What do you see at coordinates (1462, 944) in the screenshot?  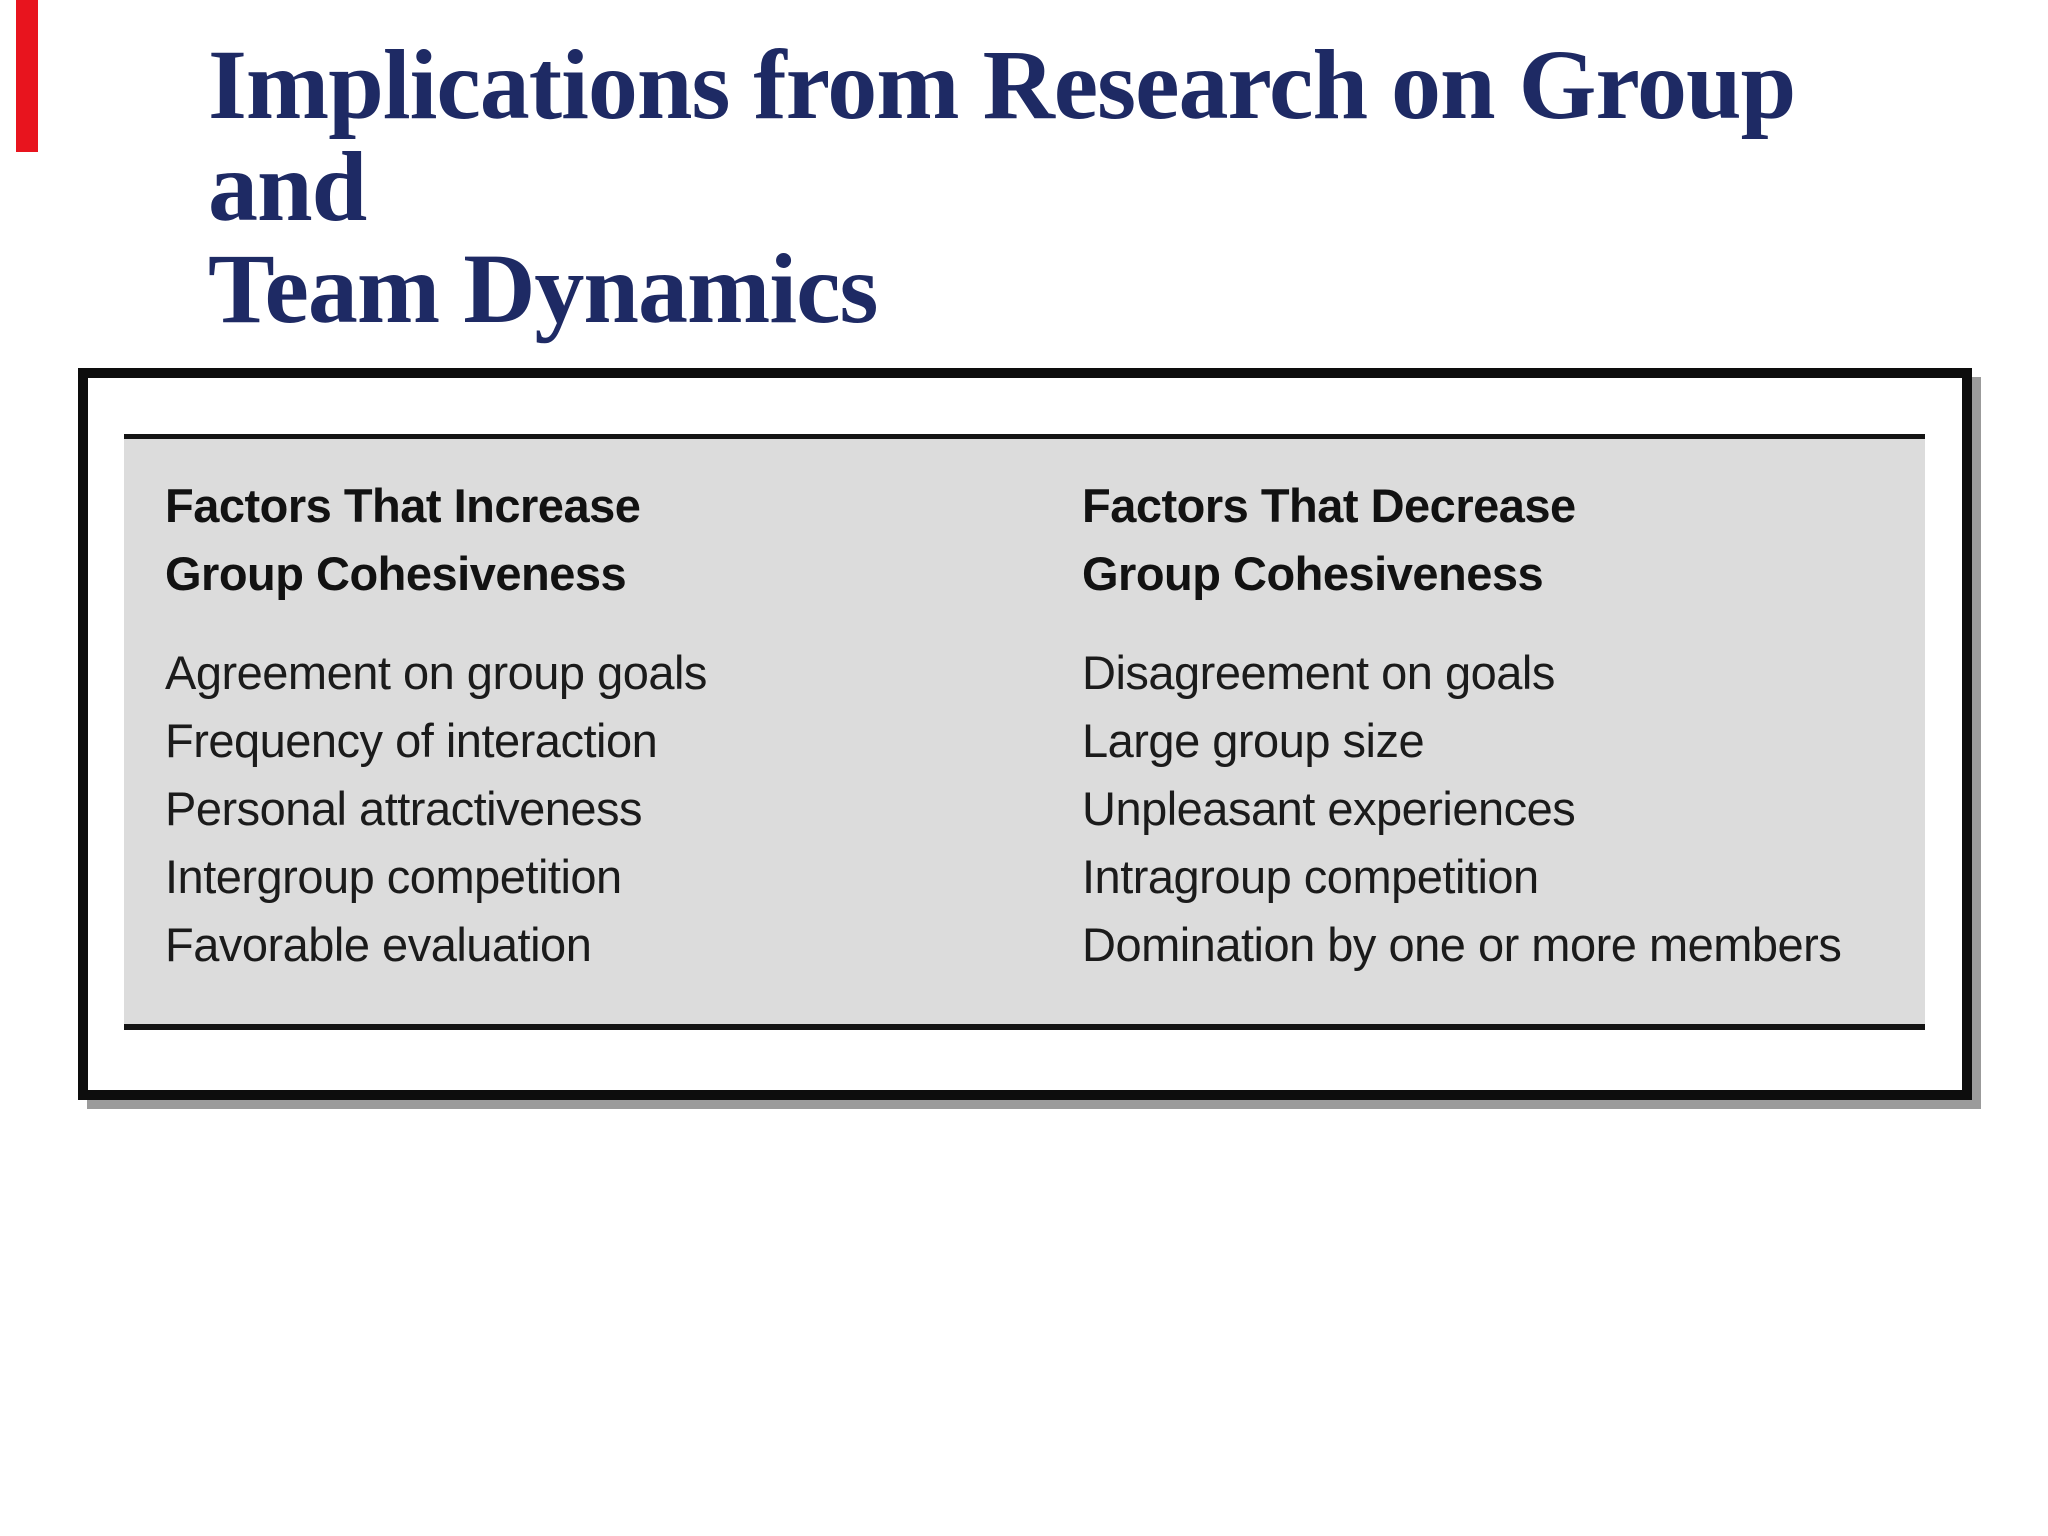 I see `list-item: Domination by one or more members` at bounding box center [1462, 944].